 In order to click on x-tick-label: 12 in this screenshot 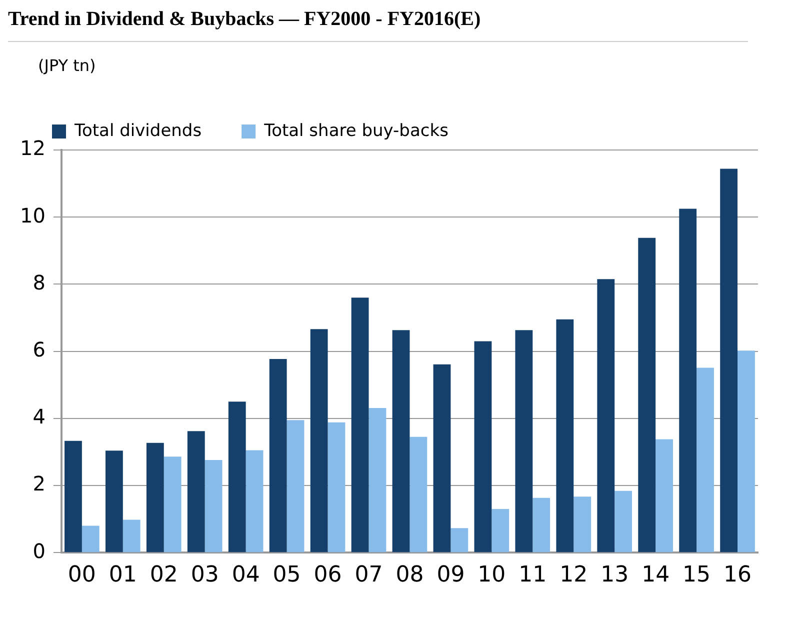, I will do `click(574, 575)`.